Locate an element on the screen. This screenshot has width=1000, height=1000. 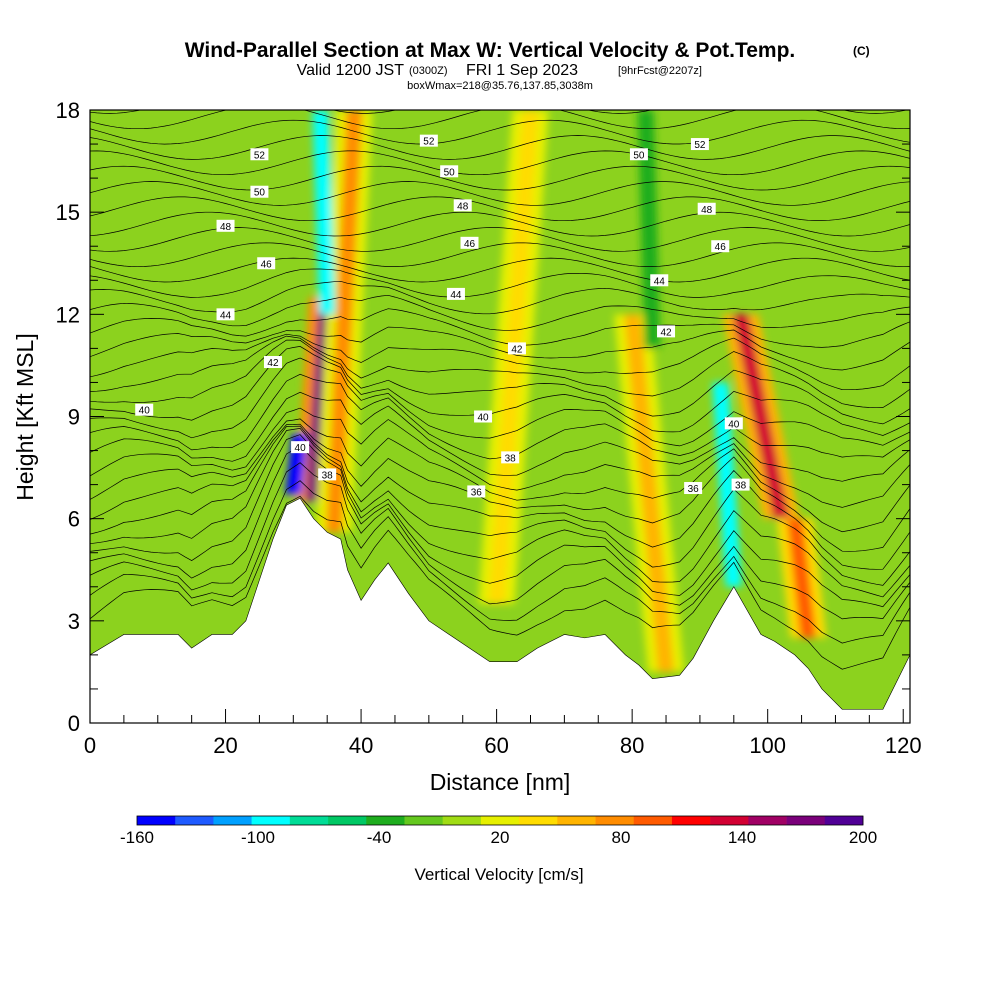
isentrope-label-25: 36 is located at coordinates (693, 488).